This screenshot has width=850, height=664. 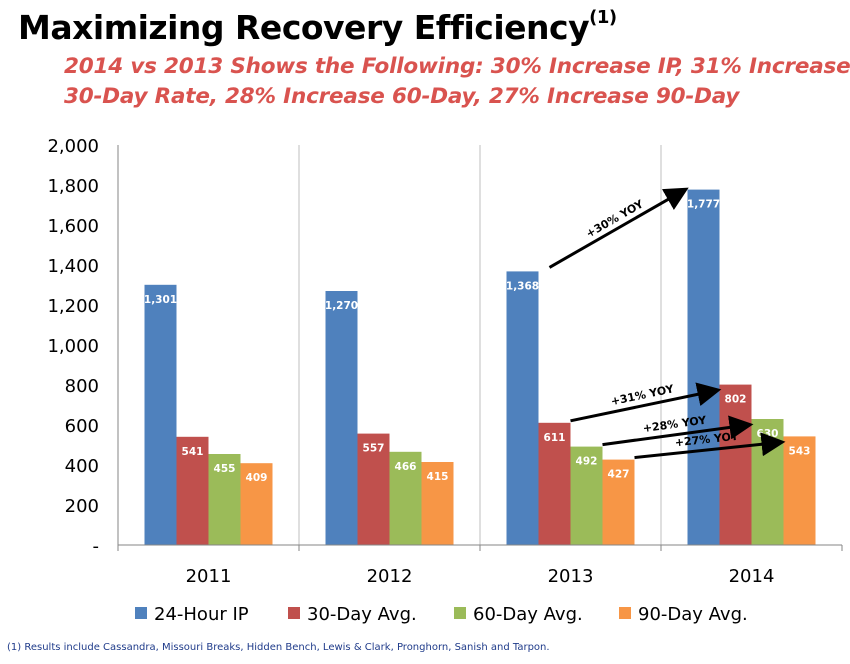 I want to click on legend-label: 60-Day Avg., so click(x=528, y=614).